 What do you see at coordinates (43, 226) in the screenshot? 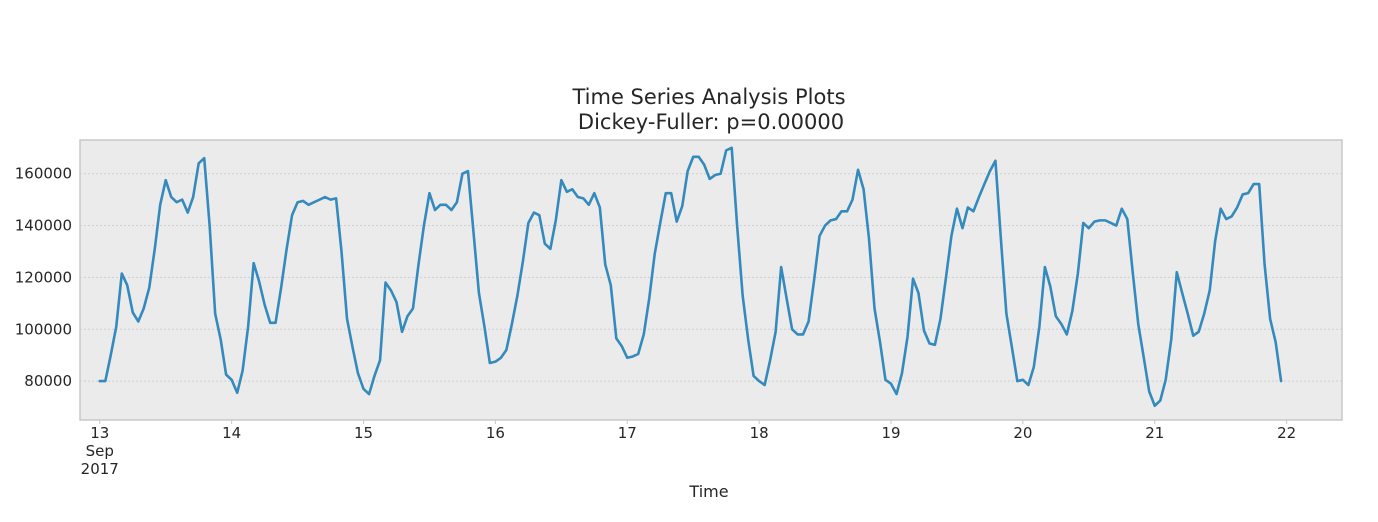
I see `y-tick-label: 140000` at bounding box center [43, 226].